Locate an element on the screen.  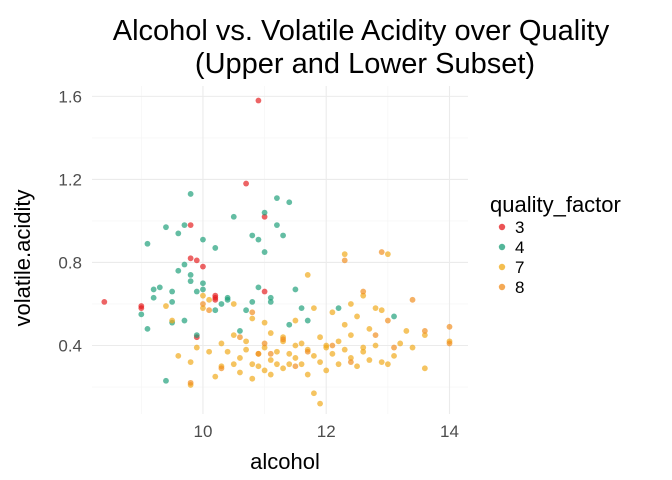
y-axis-ticks: 0.4 0.8 1.2 1.6 is located at coordinates (70, 221).